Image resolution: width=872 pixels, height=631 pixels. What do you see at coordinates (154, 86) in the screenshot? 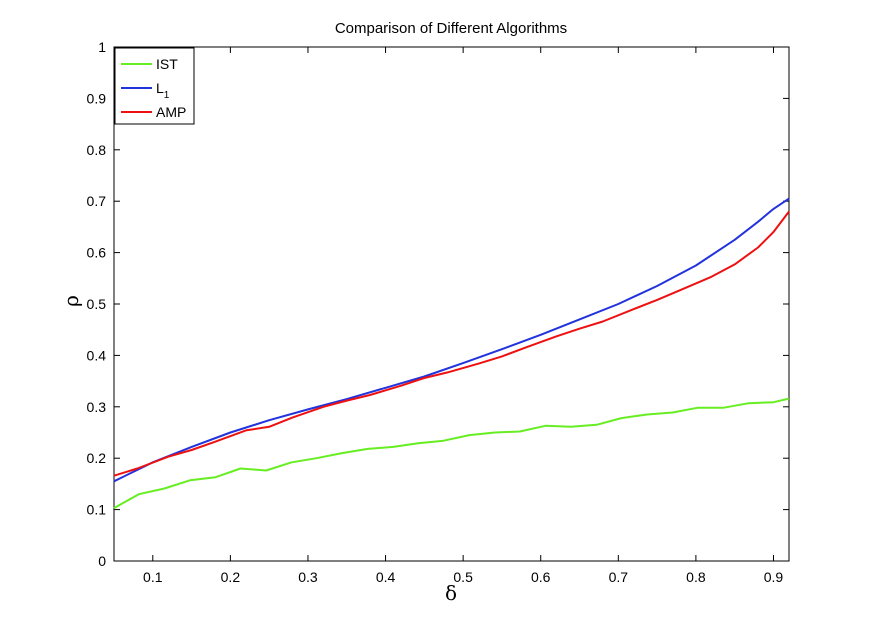
I see `legend: IST L1 AMP` at bounding box center [154, 86].